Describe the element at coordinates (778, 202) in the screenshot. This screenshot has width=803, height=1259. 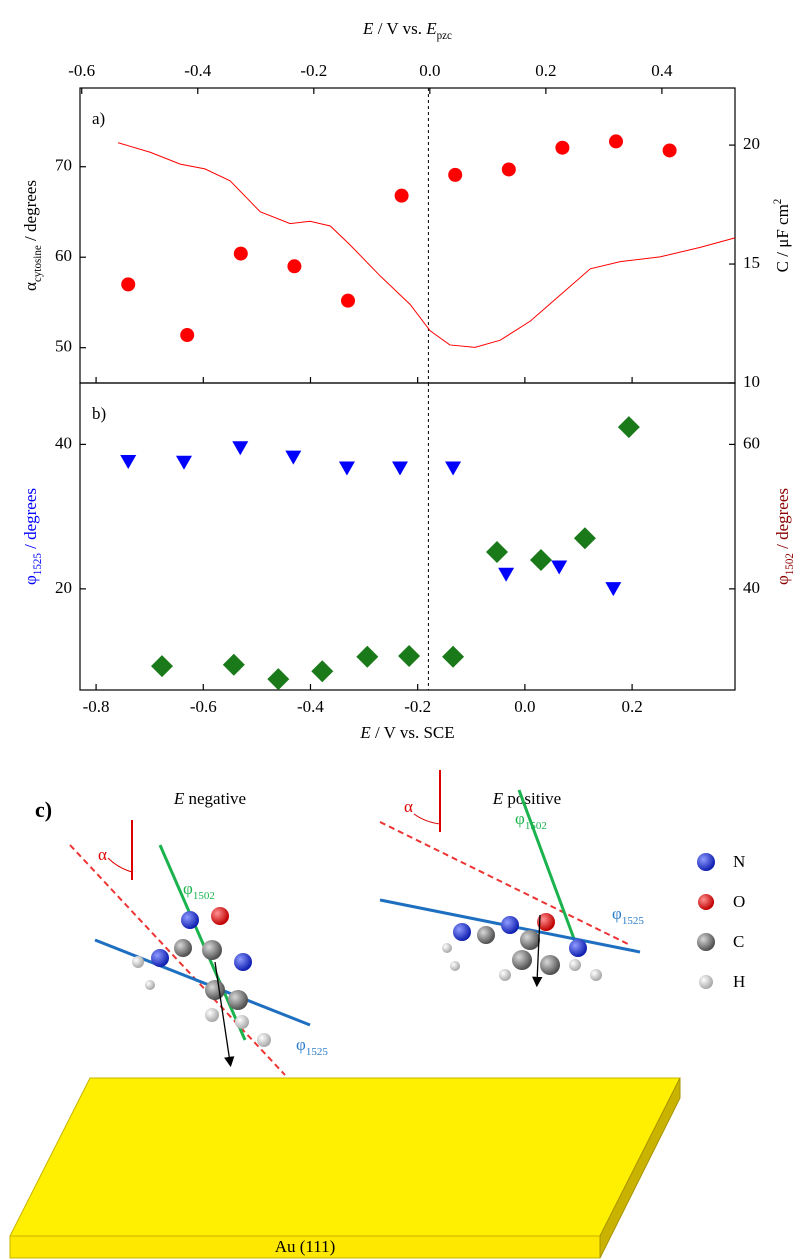
I see `label-part: 2` at that location.